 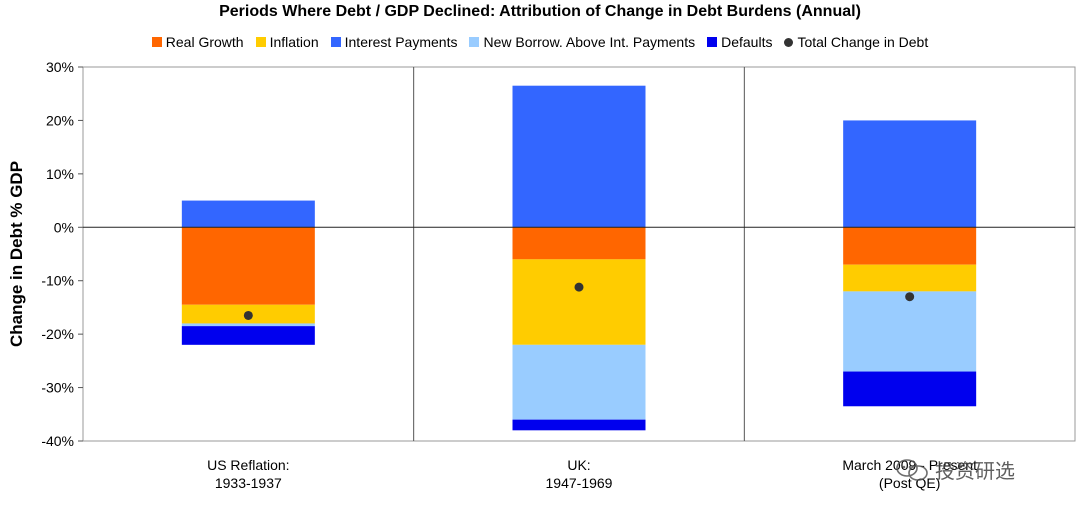 What do you see at coordinates (579, 483) in the screenshot?
I see `category-label: 1947-1969` at bounding box center [579, 483].